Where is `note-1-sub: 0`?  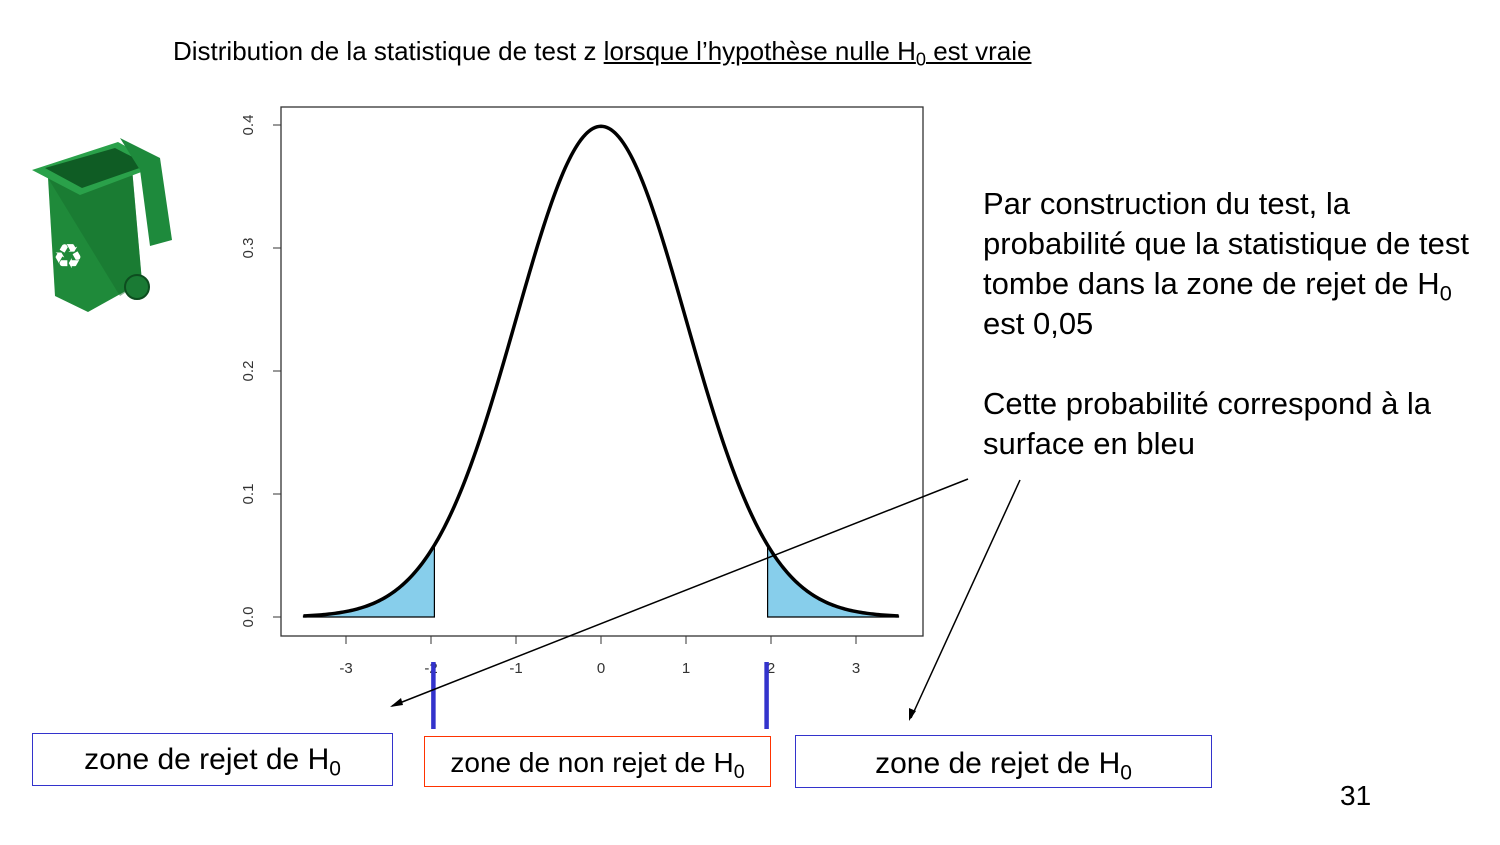
note-1-sub: 0 is located at coordinates (1445, 293).